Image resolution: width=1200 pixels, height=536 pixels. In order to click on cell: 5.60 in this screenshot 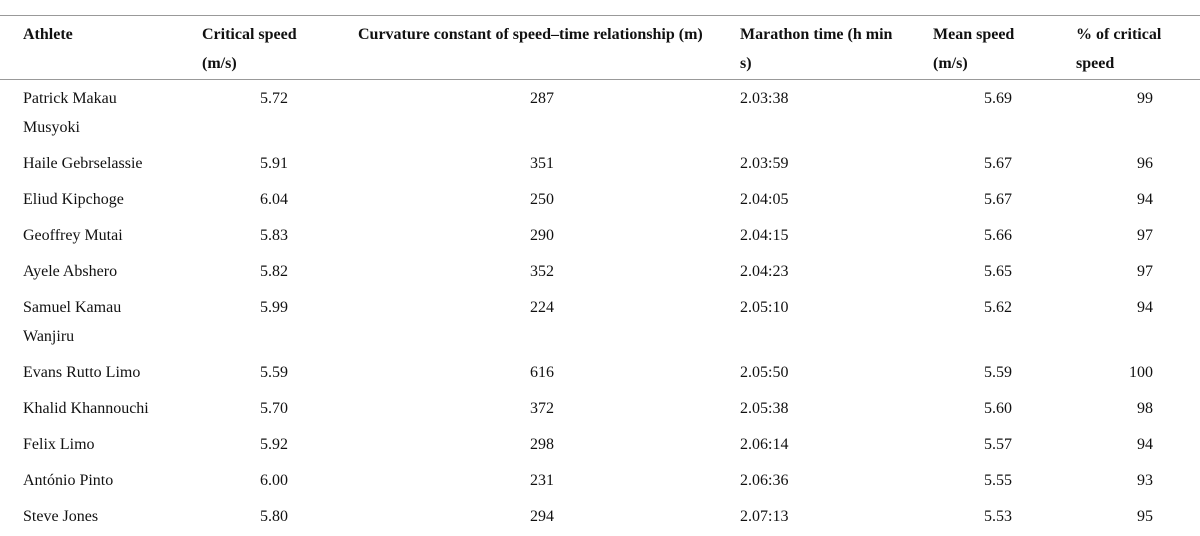, I will do `click(1004, 408)`.